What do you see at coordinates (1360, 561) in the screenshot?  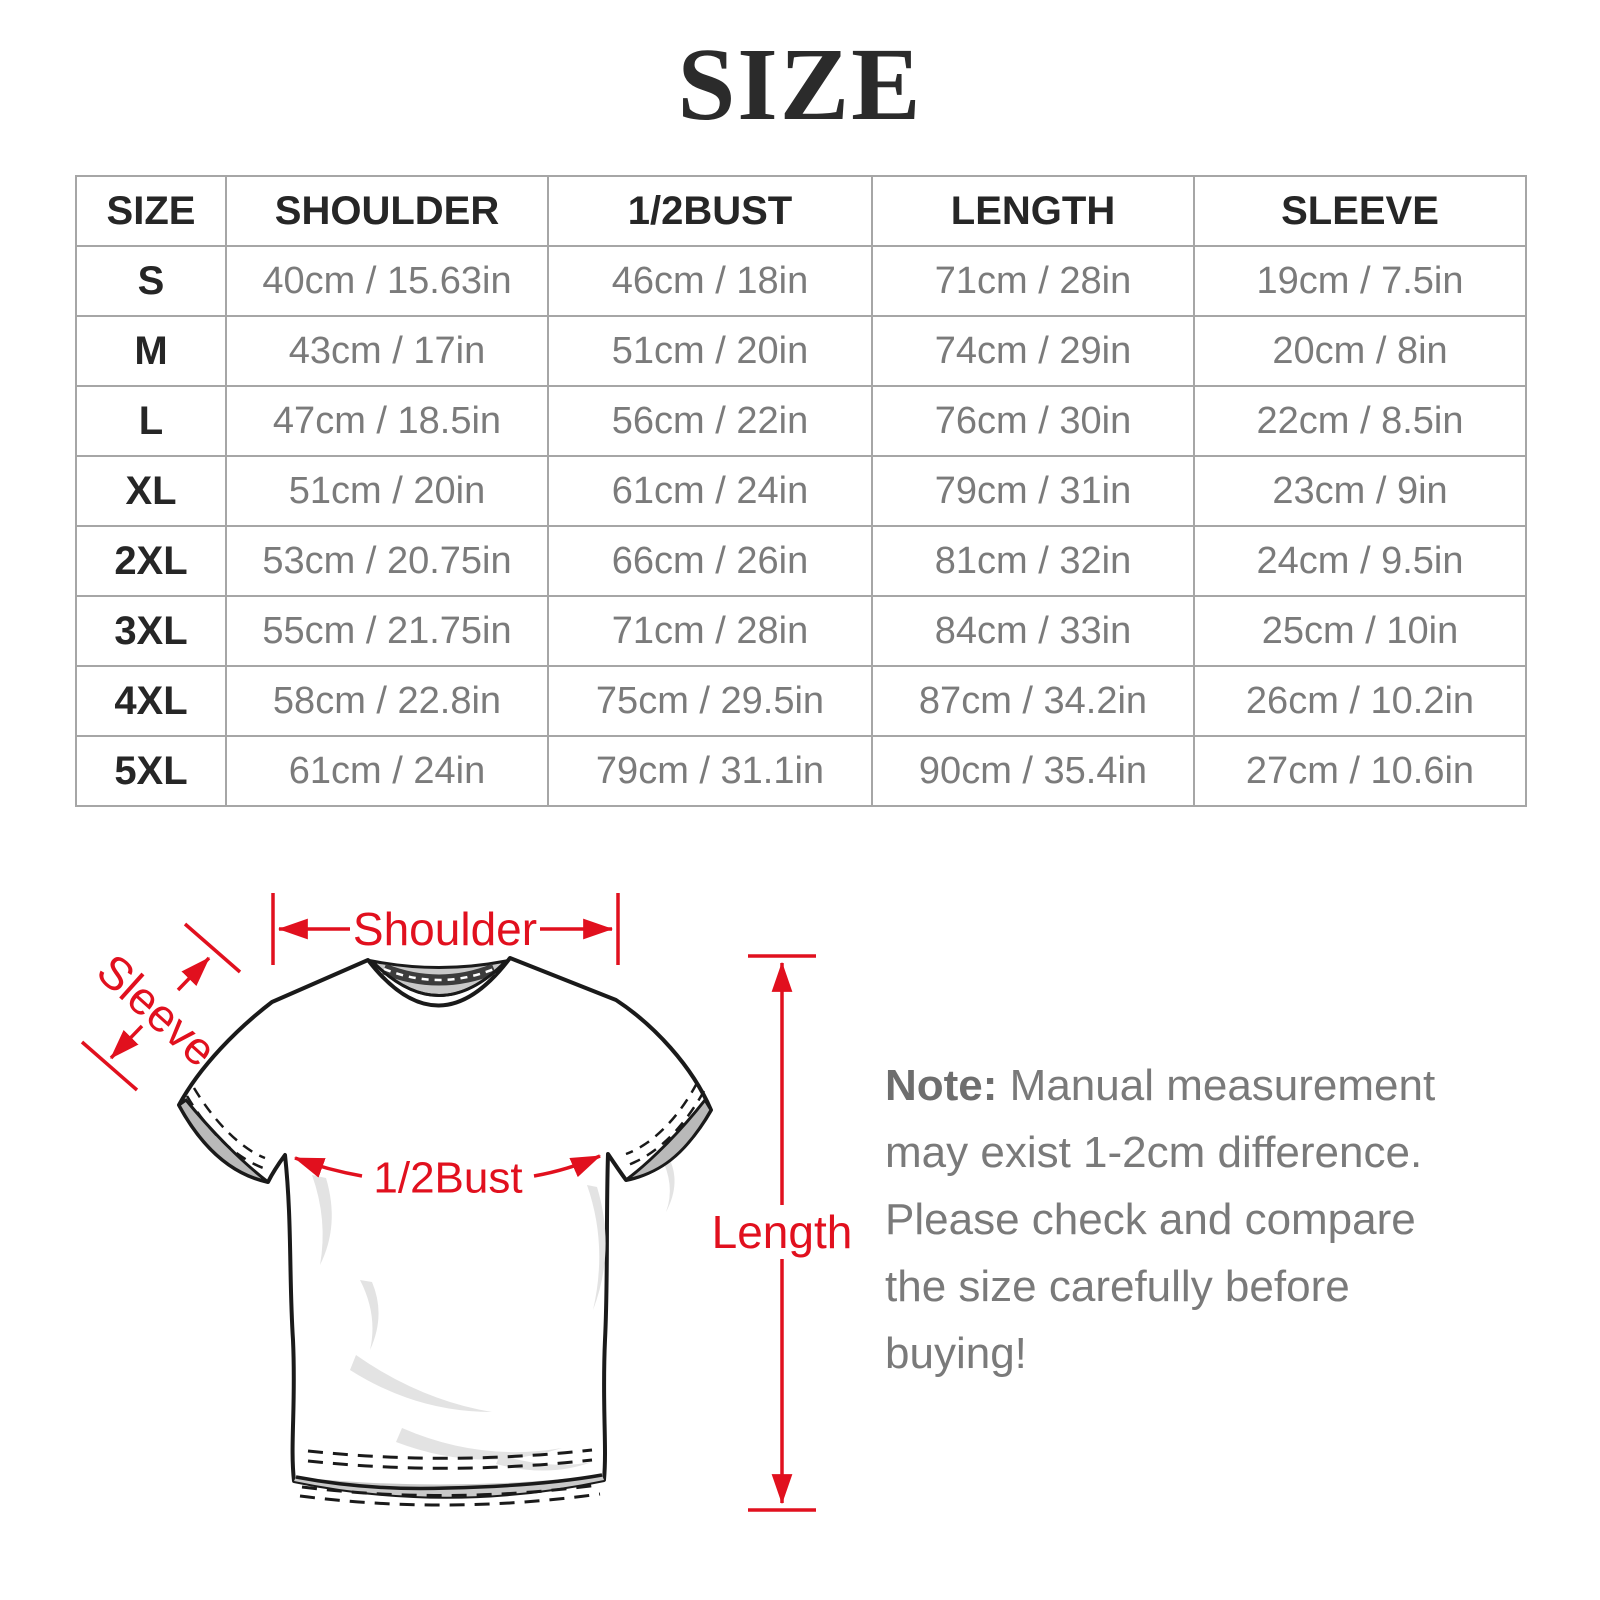 I see `measurement-cell: 24cm / 9.5in` at bounding box center [1360, 561].